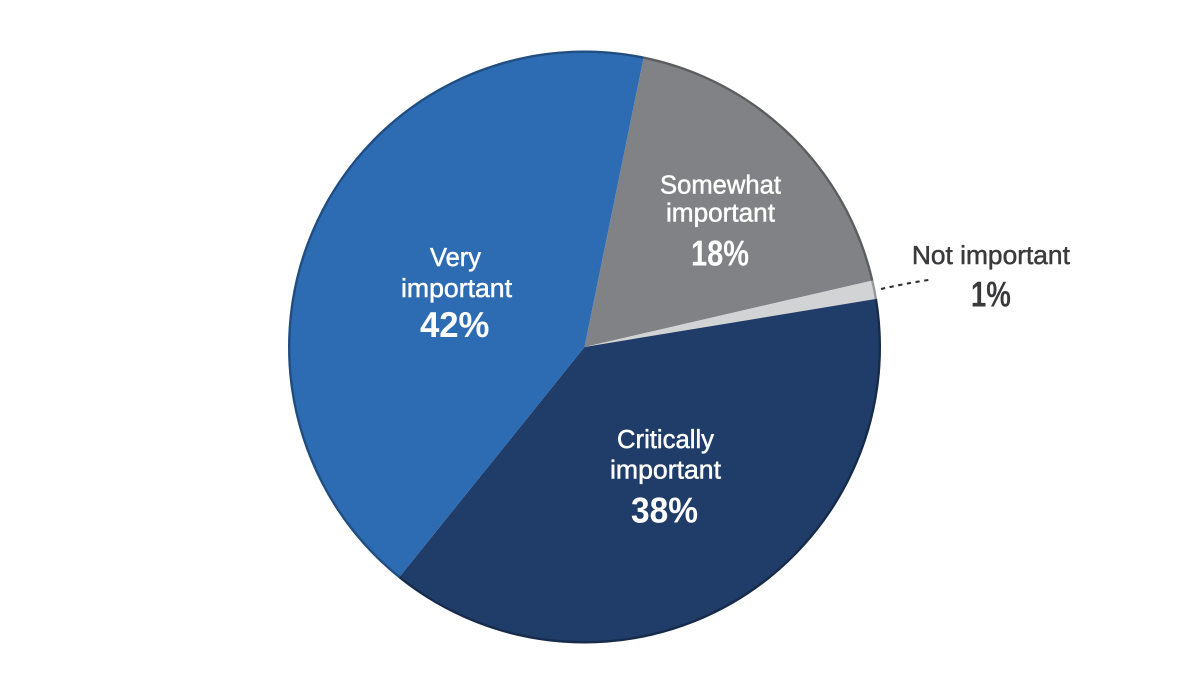 The width and height of the screenshot is (1185, 700). What do you see at coordinates (720, 252) in the screenshot?
I see `svg-text: 18%` at bounding box center [720, 252].